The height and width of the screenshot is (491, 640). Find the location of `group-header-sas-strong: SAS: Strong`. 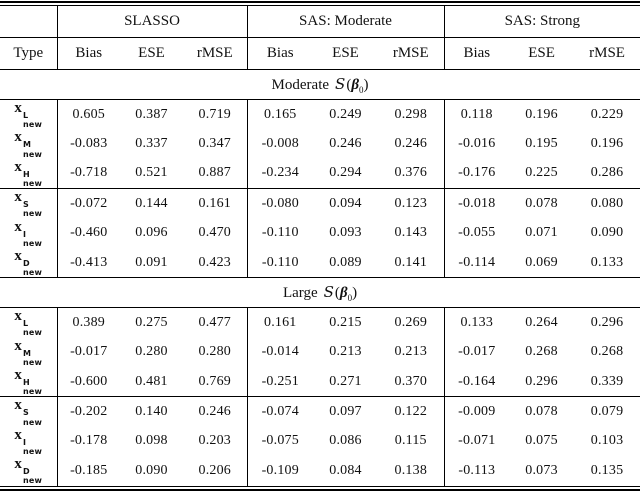

group-header-sas-strong: SAS: Strong is located at coordinates (541, 22).